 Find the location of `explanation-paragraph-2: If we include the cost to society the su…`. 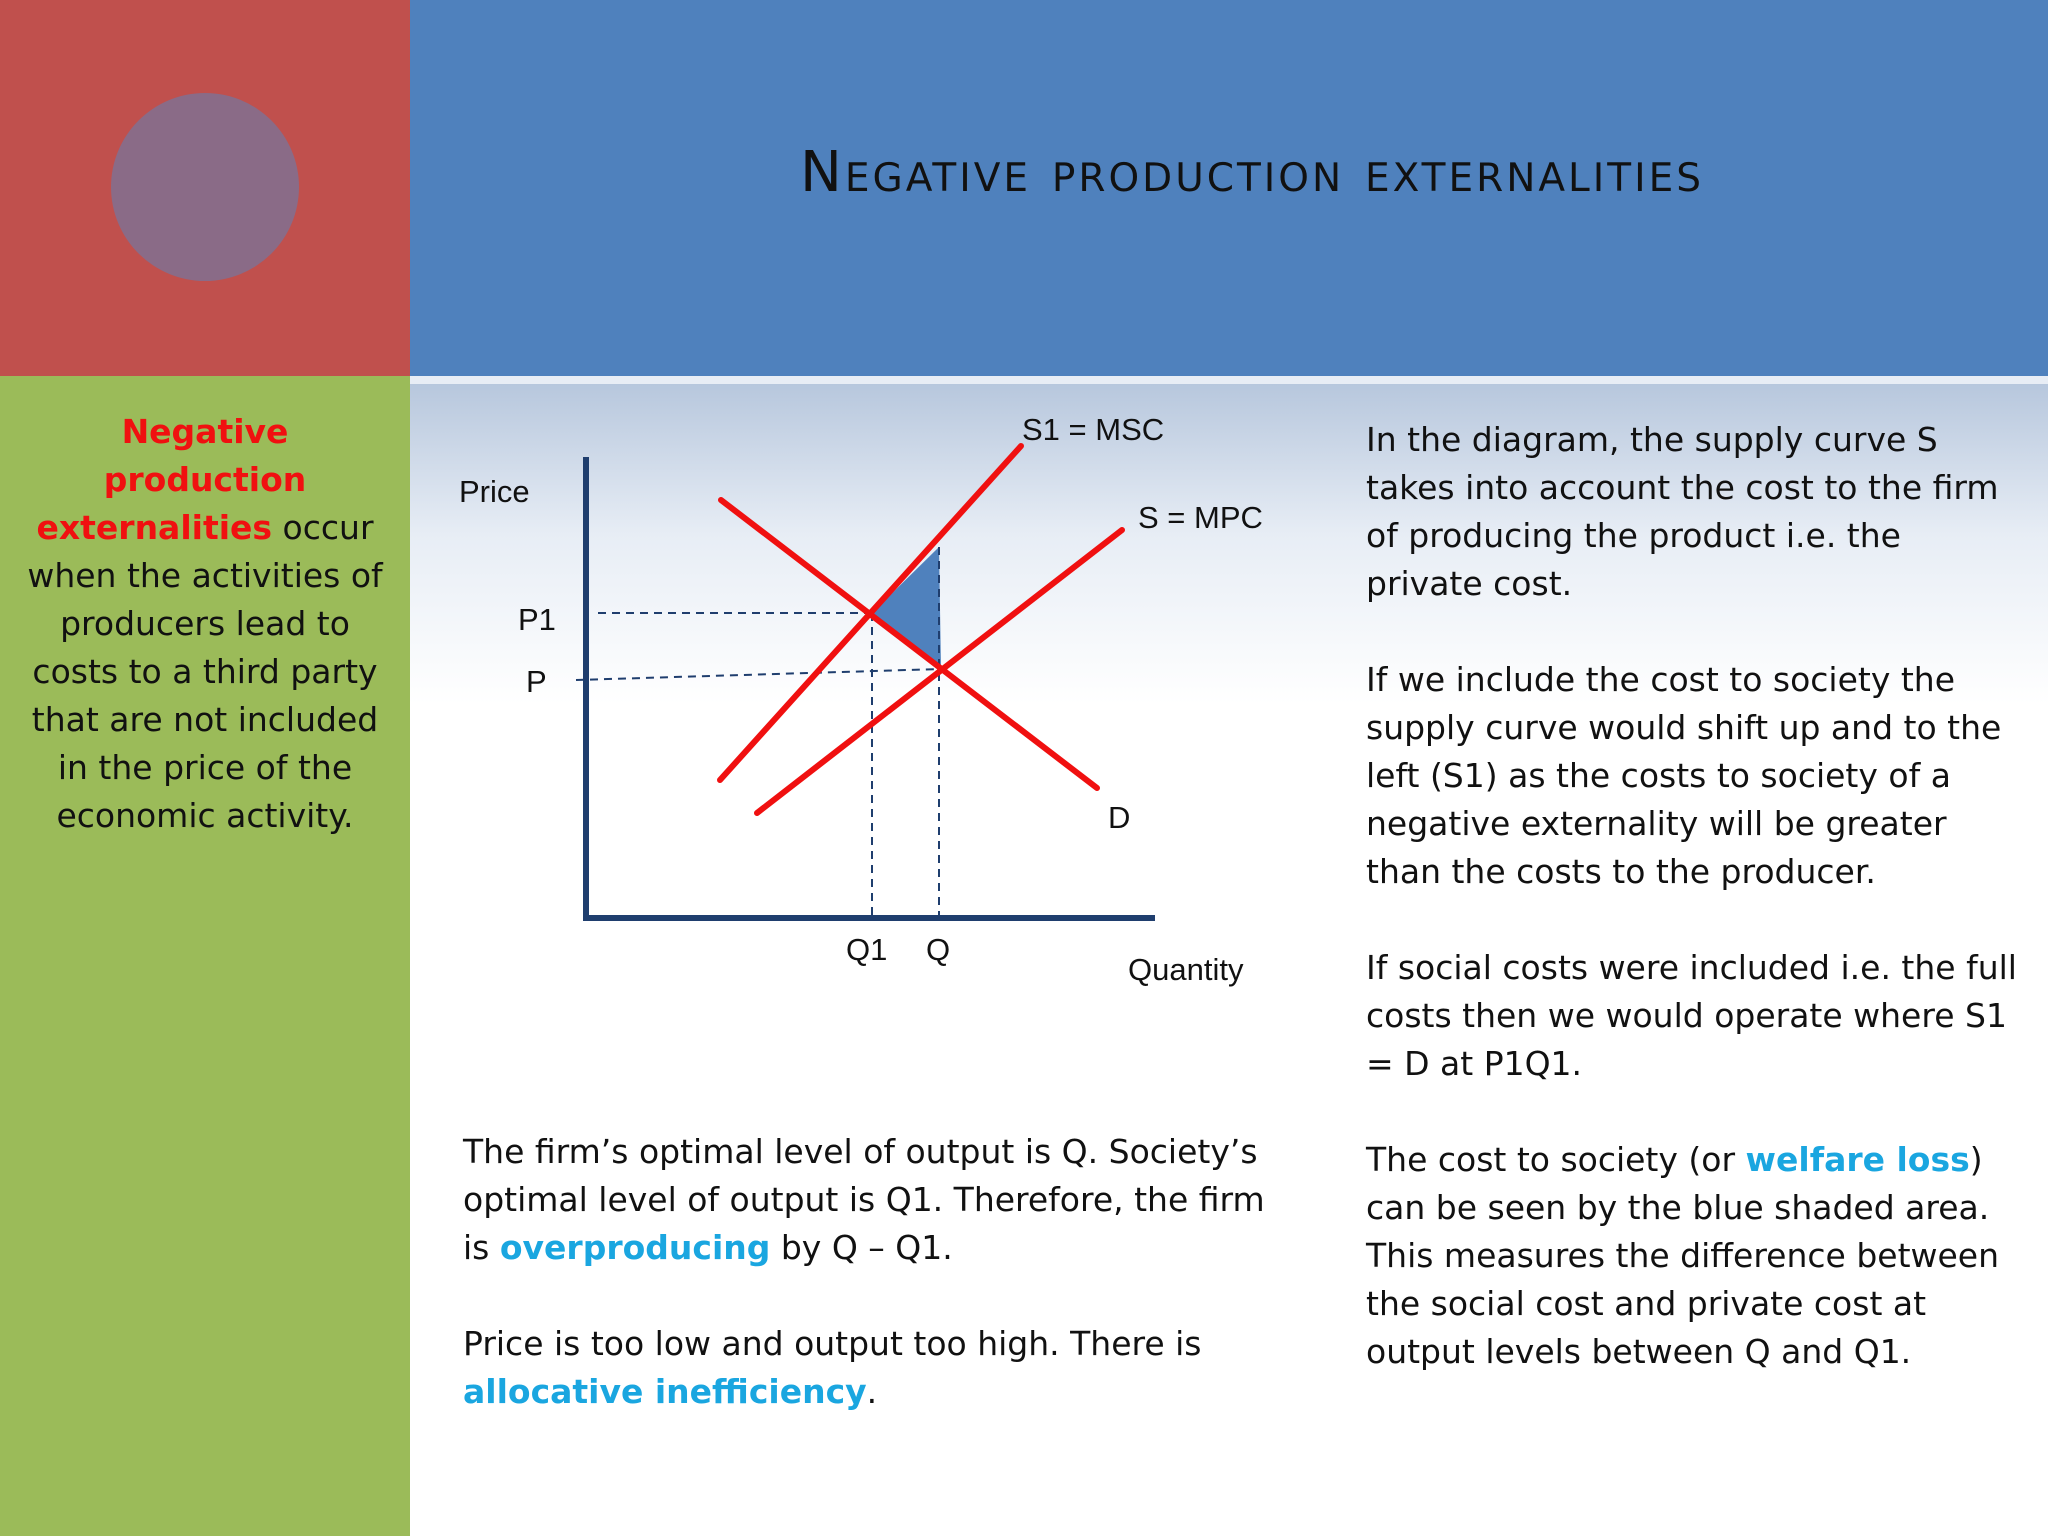

explanation-paragraph-2: If we include the cost to society the su… is located at coordinates (1684, 775).